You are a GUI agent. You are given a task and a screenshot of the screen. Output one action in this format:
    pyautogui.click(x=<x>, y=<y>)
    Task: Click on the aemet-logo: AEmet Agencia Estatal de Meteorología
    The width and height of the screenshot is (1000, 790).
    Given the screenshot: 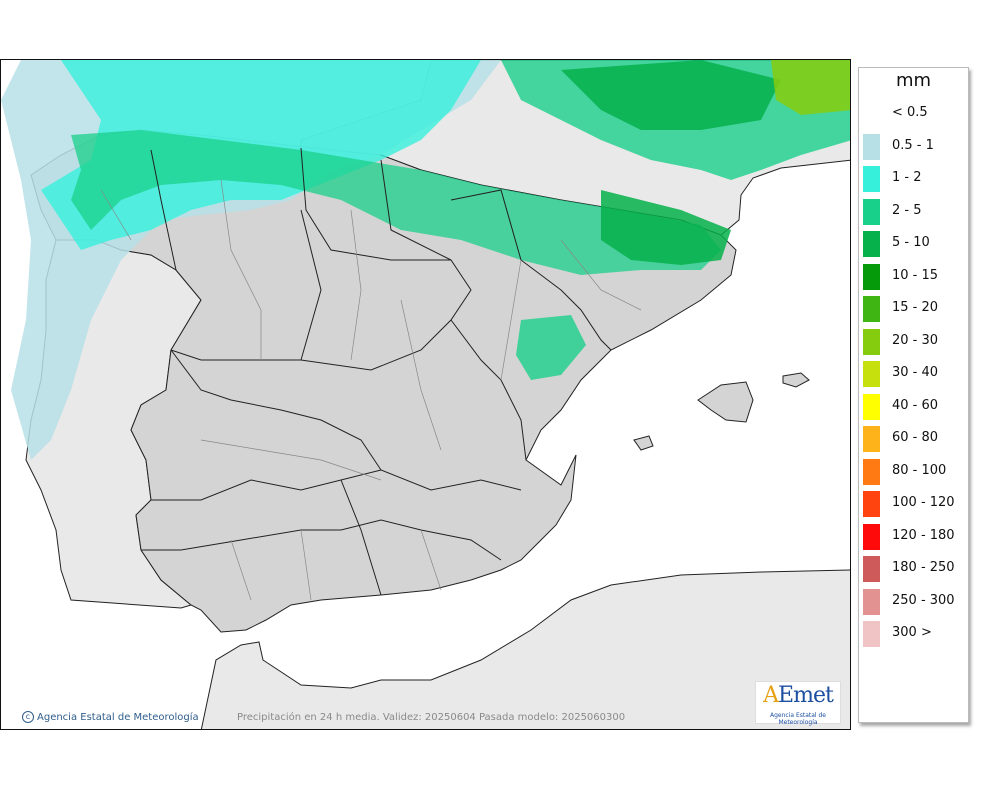 What is the action you would take?
    pyautogui.click(x=798, y=703)
    